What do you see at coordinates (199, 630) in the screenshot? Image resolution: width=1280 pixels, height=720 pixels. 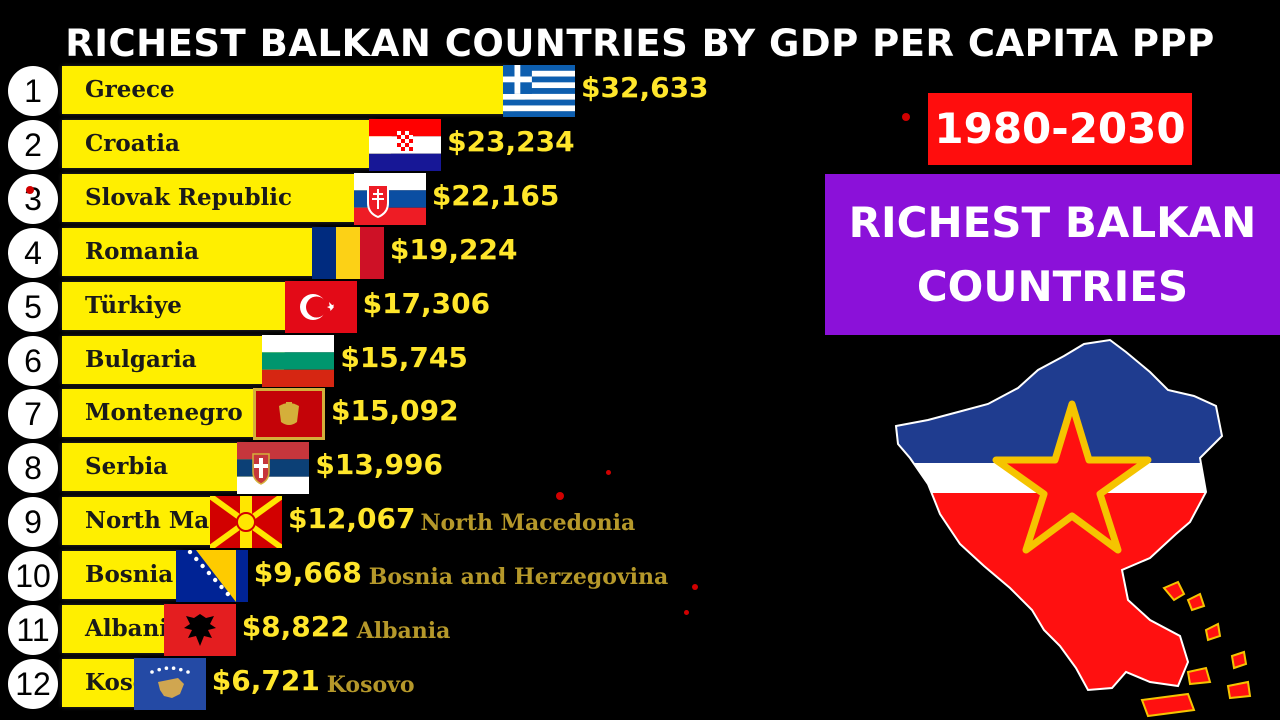 I see `albania-flag-icon` at bounding box center [199, 630].